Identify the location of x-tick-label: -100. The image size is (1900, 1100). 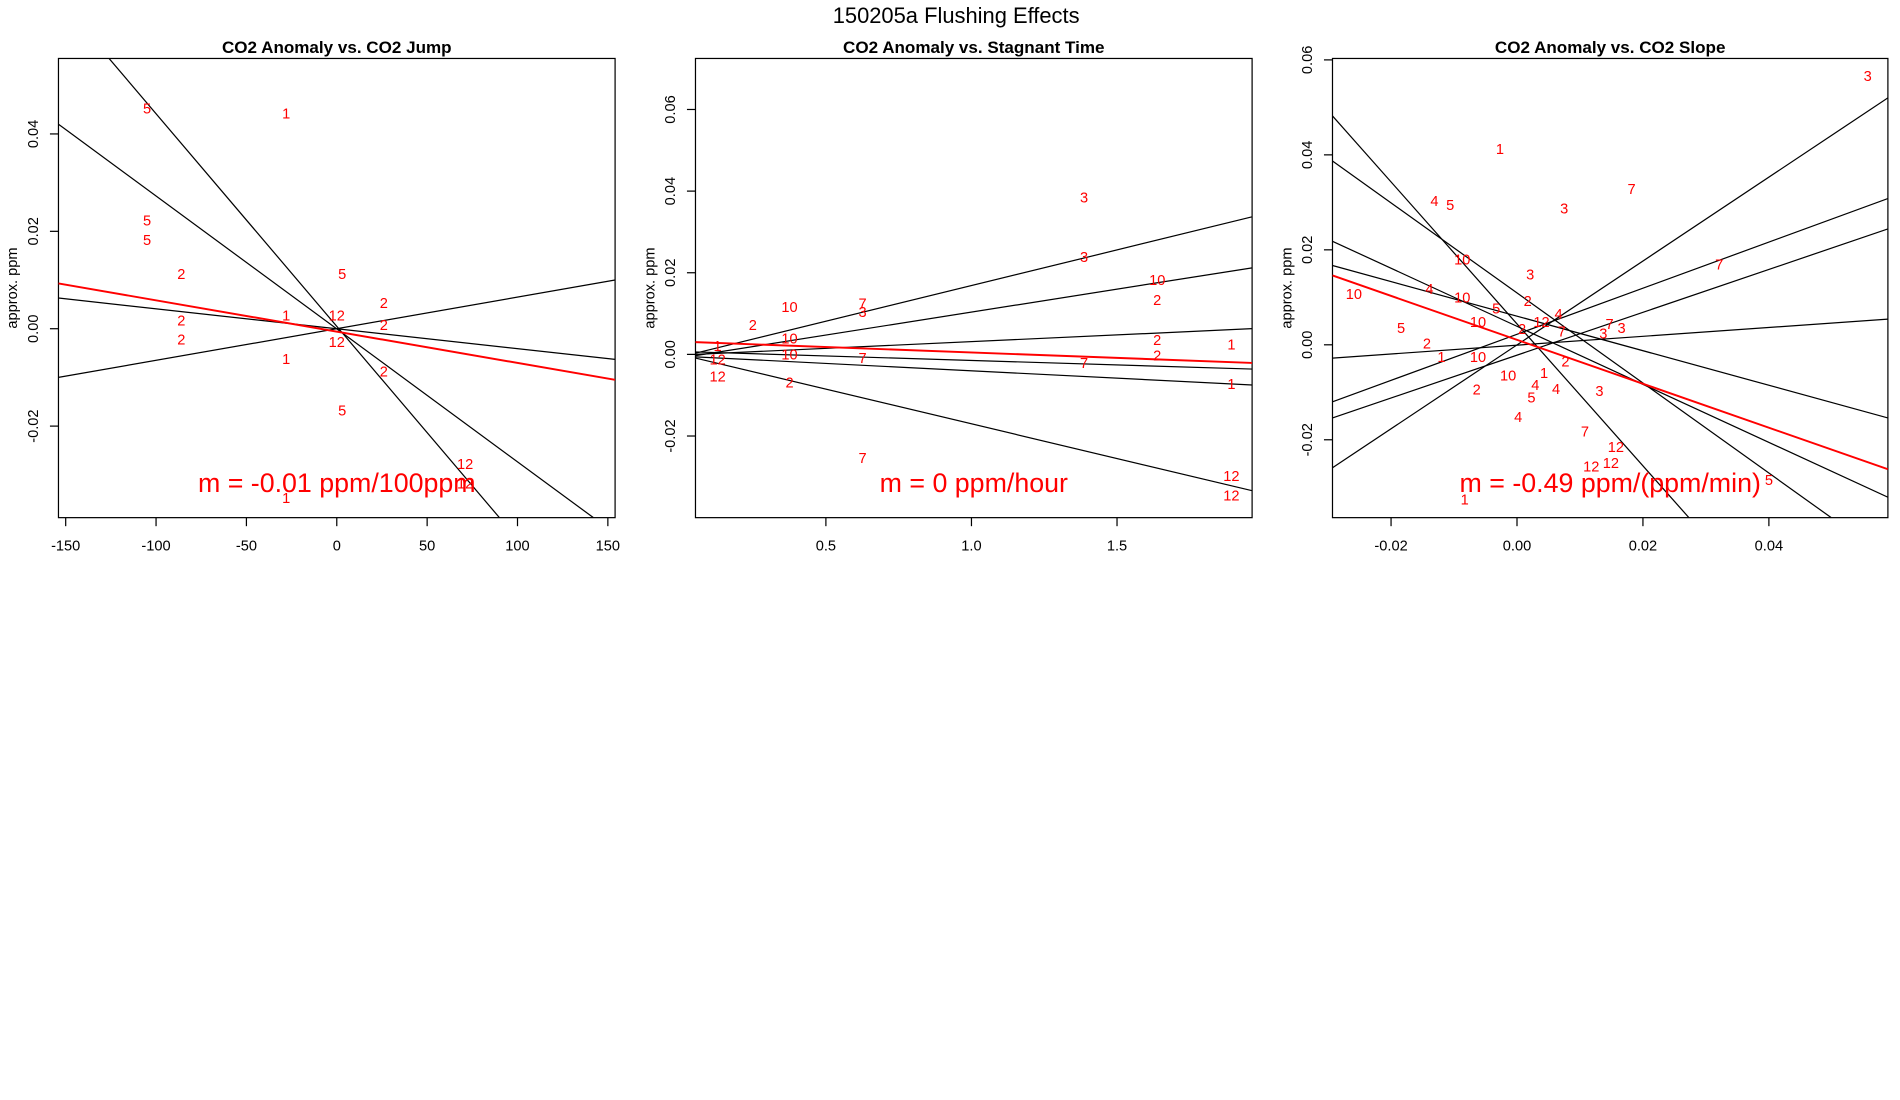
(155, 547).